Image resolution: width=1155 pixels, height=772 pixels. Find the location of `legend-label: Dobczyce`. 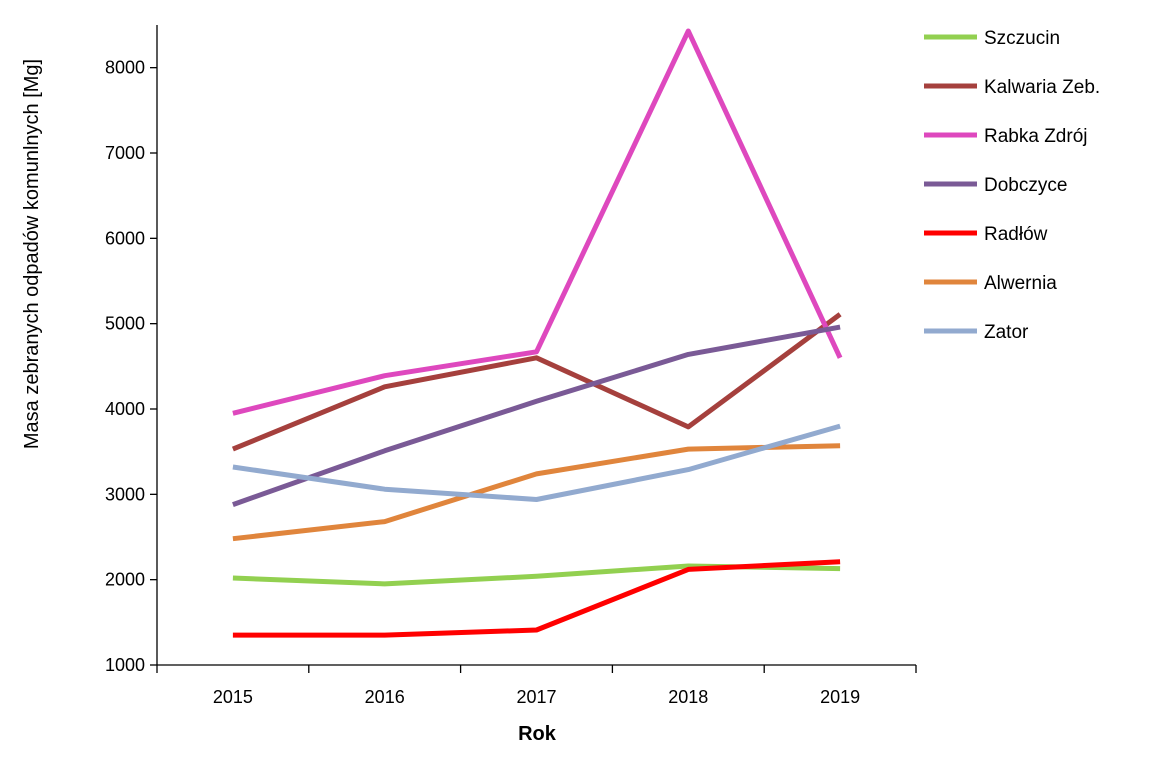

legend-label: Dobczyce is located at coordinates (1025, 185).